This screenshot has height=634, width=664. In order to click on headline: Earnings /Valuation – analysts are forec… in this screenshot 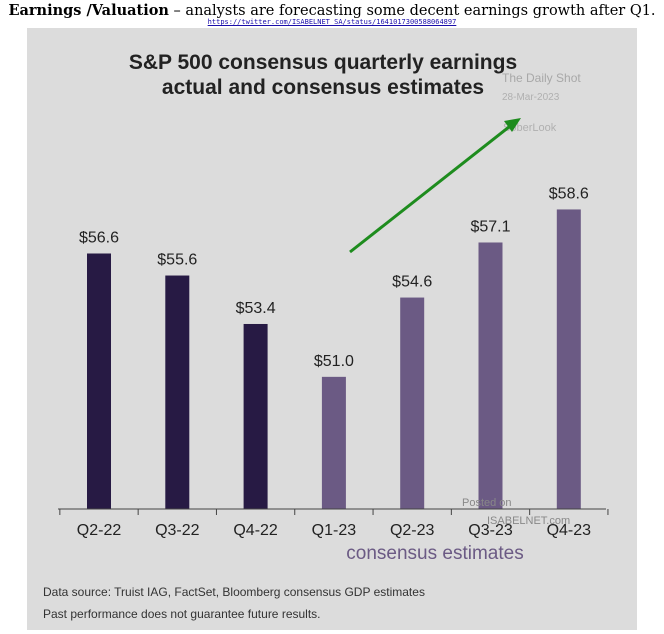, I will do `click(332, 10)`.